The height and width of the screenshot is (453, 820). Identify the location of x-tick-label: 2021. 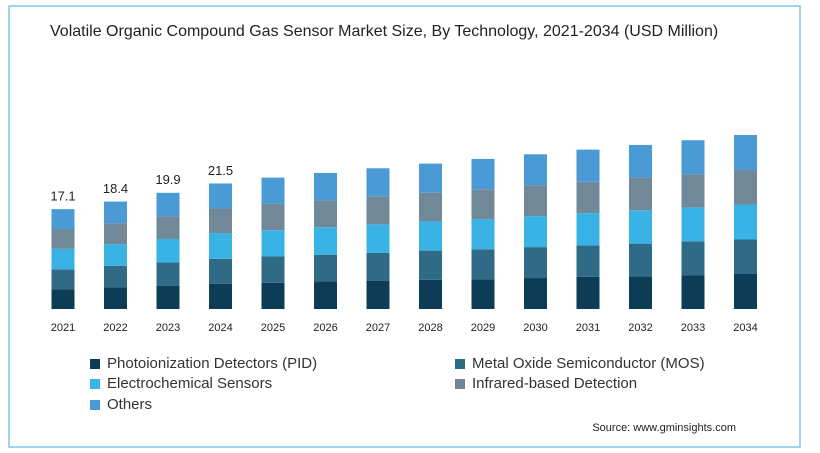
(63, 328).